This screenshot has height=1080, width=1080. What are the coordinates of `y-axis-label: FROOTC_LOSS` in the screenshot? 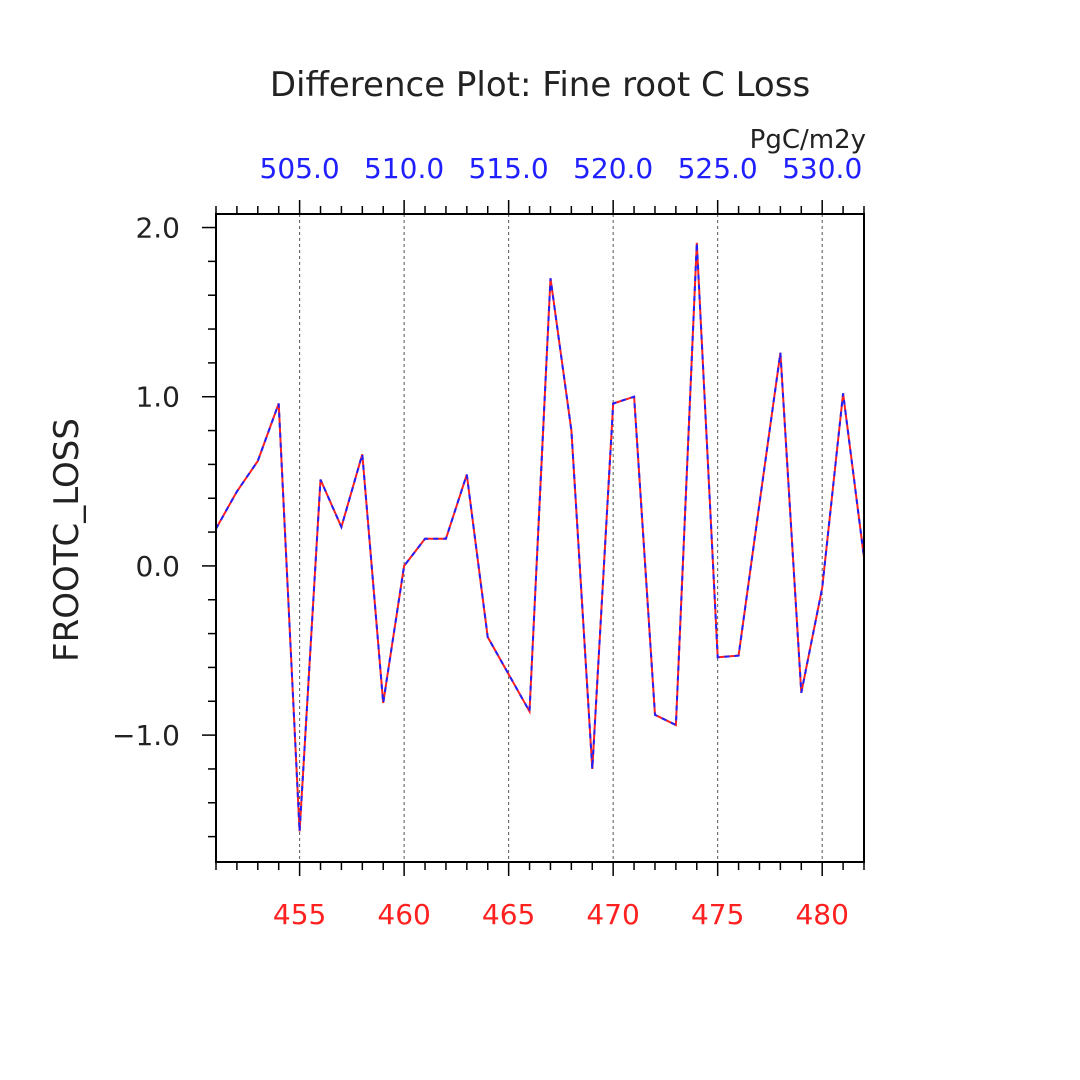 It's located at (67, 540).